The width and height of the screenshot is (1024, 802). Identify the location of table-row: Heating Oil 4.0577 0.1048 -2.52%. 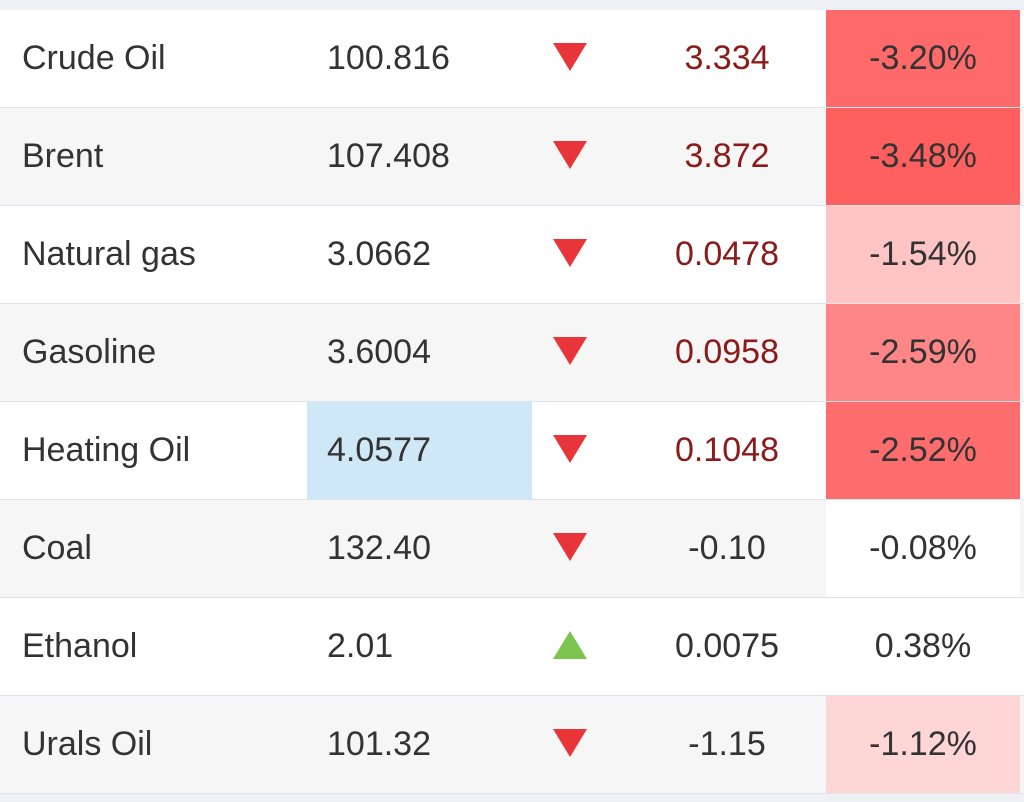
(512, 451).